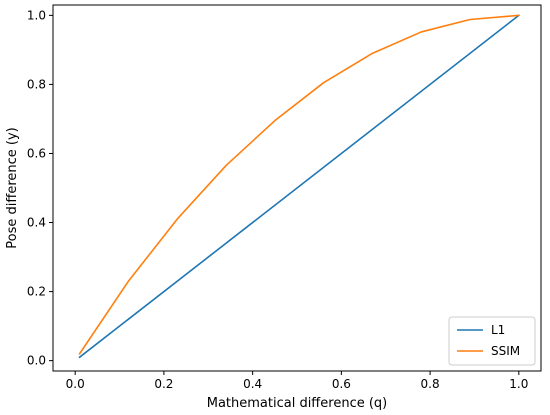 The width and height of the screenshot is (550, 415). Describe the element at coordinates (163, 384) in the screenshot. I see `x-tick-label: 0.2` at that location.